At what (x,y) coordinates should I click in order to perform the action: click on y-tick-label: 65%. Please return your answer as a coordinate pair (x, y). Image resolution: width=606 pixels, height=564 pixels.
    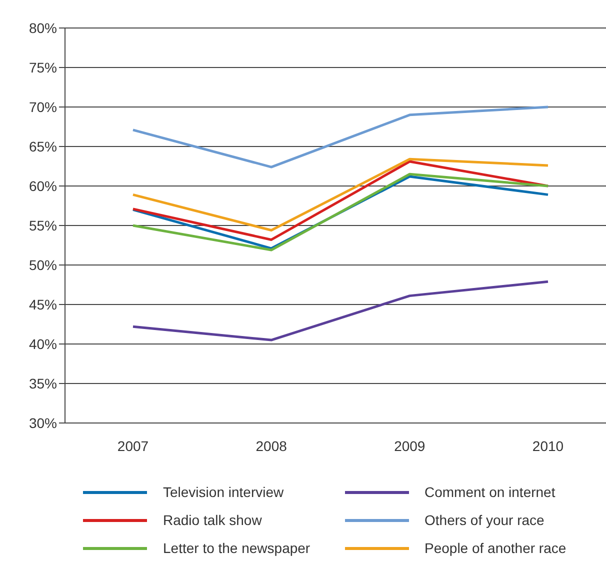
    Looking at the image, I should click on (42, 146).